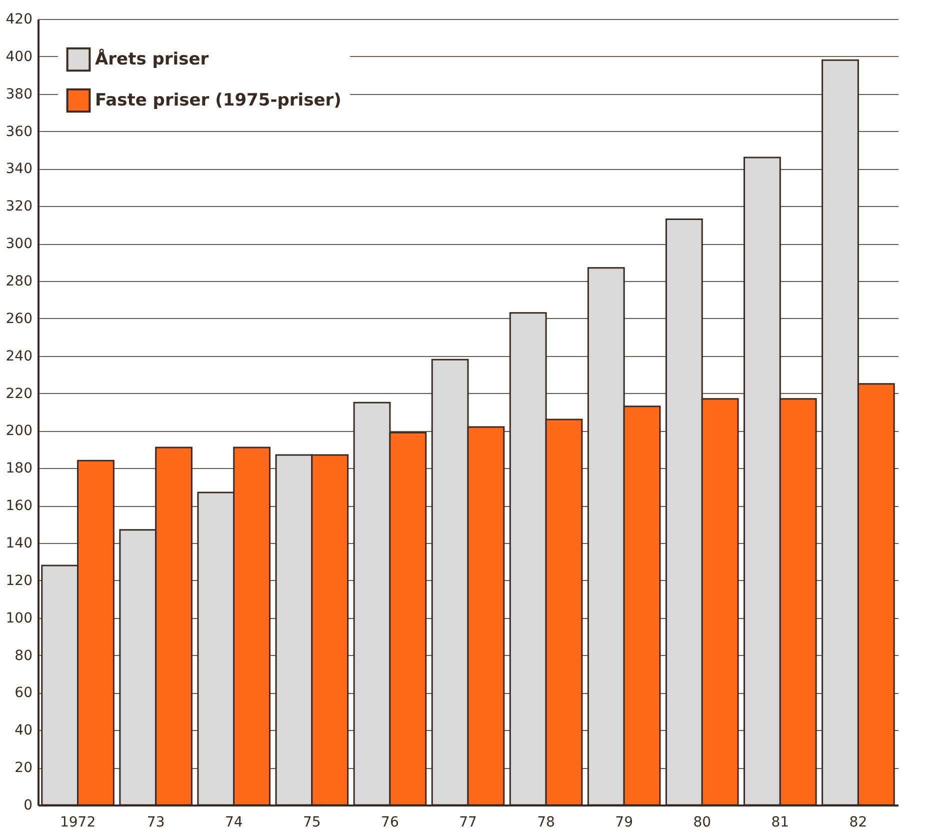 Image resolution: width=943 pixels, height=839 pixels. I want to click on y-tick-label: 80, so click(23, 656).